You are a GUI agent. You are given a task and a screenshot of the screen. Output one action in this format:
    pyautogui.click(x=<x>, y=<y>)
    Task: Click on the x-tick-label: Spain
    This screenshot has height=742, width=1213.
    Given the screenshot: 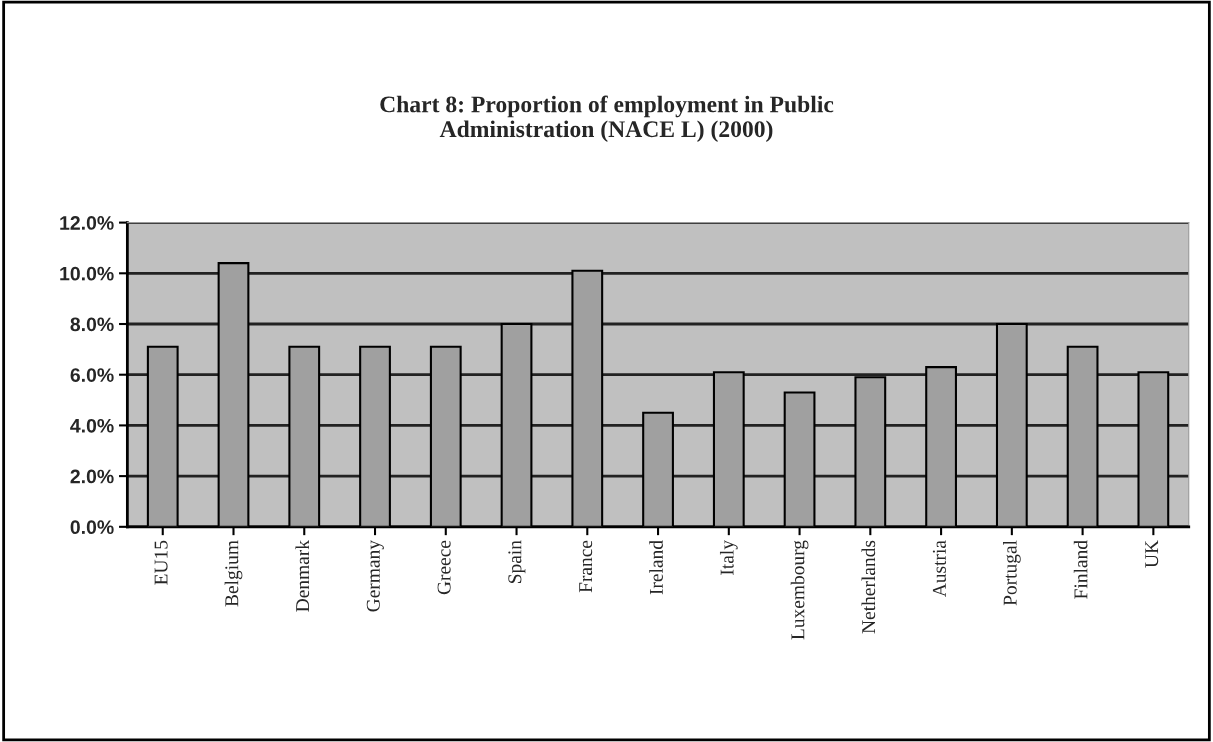 What is the action you would take?
    pyautogui.click(x=517, y=561)
    